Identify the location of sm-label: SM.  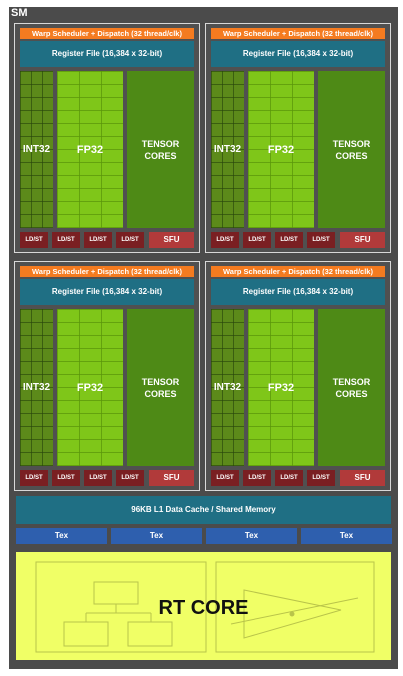
(19, 13).